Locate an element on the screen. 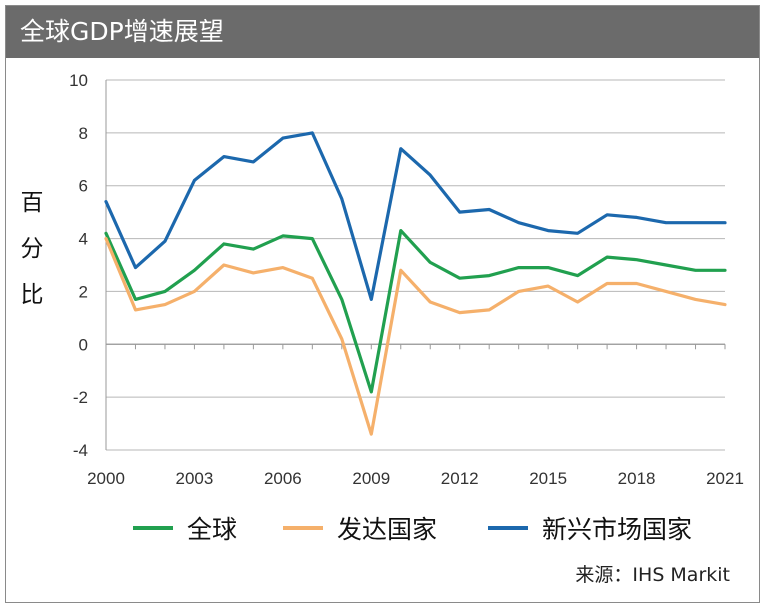 Image resolution: width=766 pixels, height=609 pixels. y-axis-label: 百分比 is located at coordinates (32, 249).